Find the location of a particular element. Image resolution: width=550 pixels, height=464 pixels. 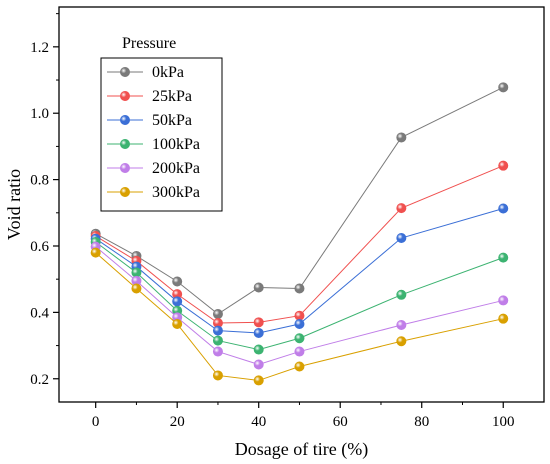

legend-item: 0kPa is located at coordinates (145, 72).